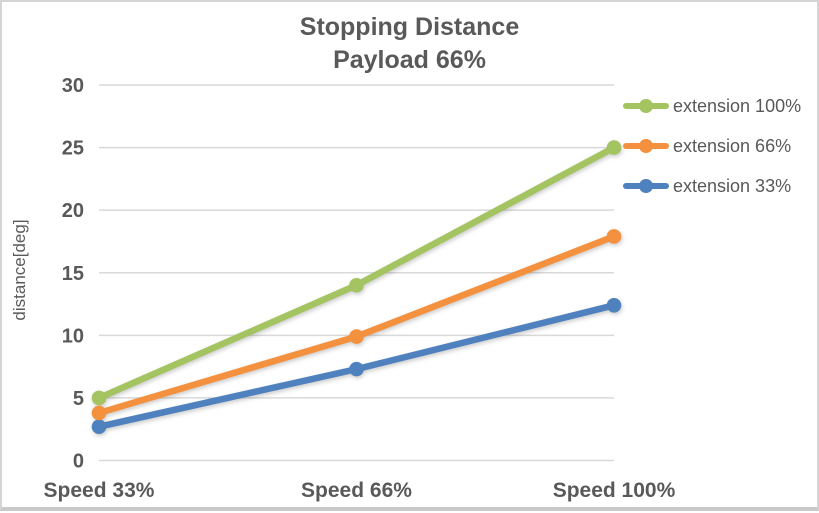 This screenshot has height=513, width=819. What do you see at coordinates (732, 185) in the screenshot?
I see `legend-label: extension 33%` at bounding box center [732, 185].